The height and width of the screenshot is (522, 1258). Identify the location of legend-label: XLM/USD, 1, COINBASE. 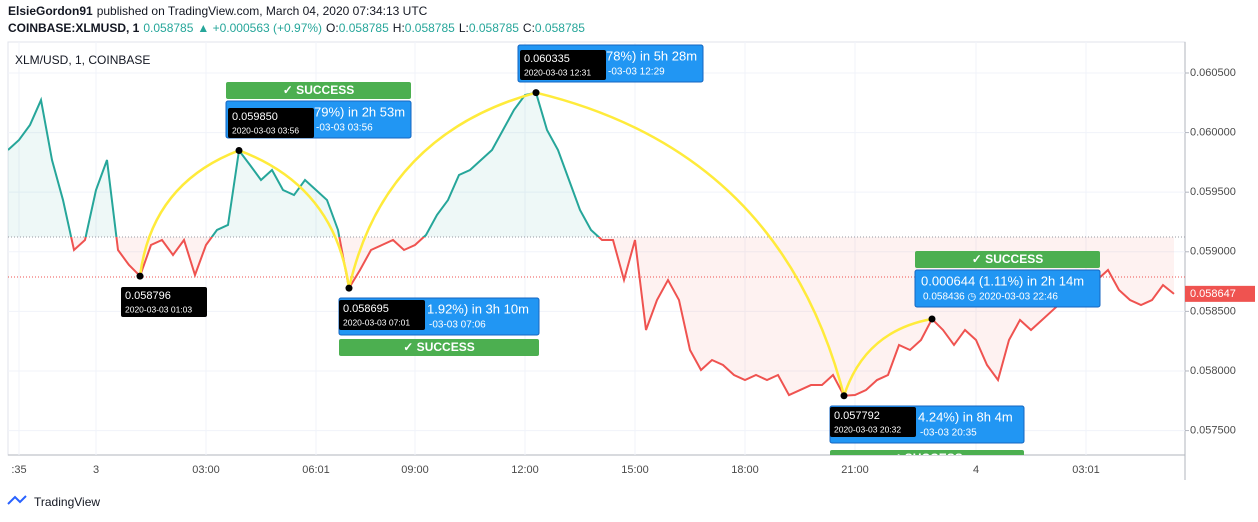
(82, 60).